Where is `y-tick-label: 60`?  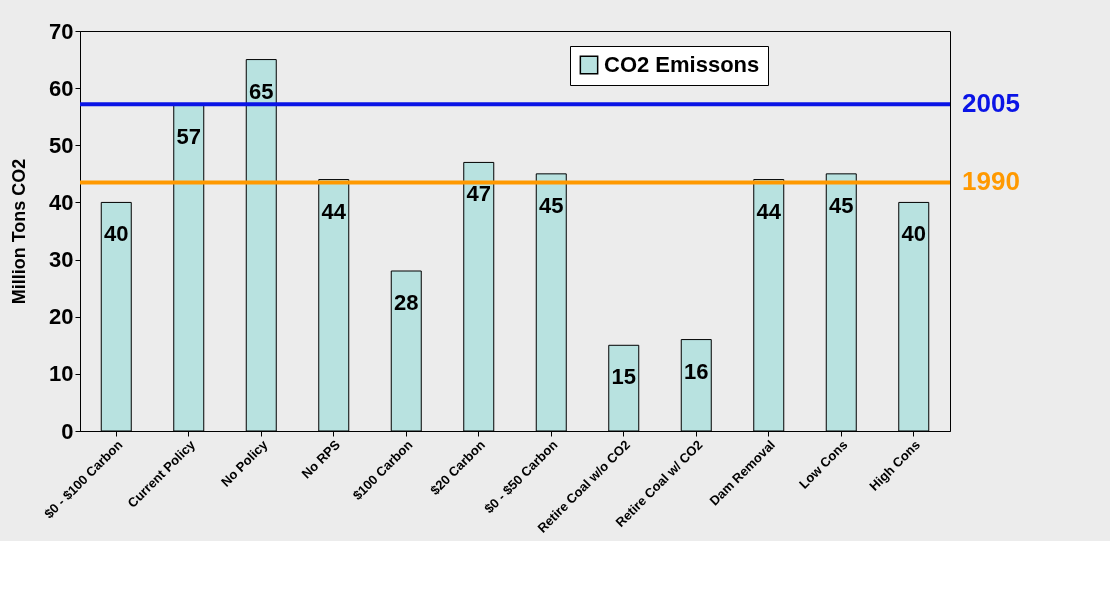
y-tick-label: 60 is located at coordinates (61, 88).